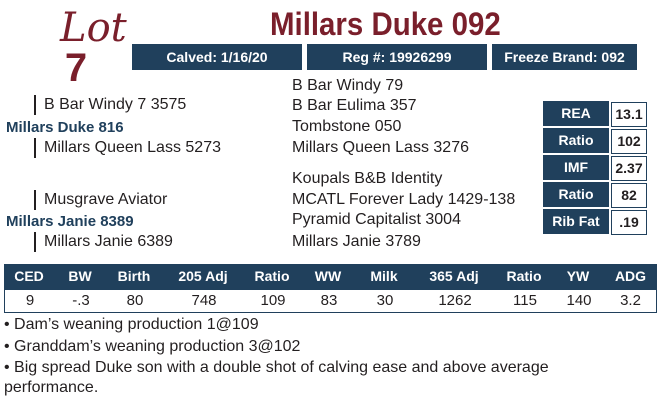 This screenshot has width=661, height=407. What do you see at coordinates (29, 276) in the screenshot?
I see `header-ced: CED` at bounding box center [29, 276].